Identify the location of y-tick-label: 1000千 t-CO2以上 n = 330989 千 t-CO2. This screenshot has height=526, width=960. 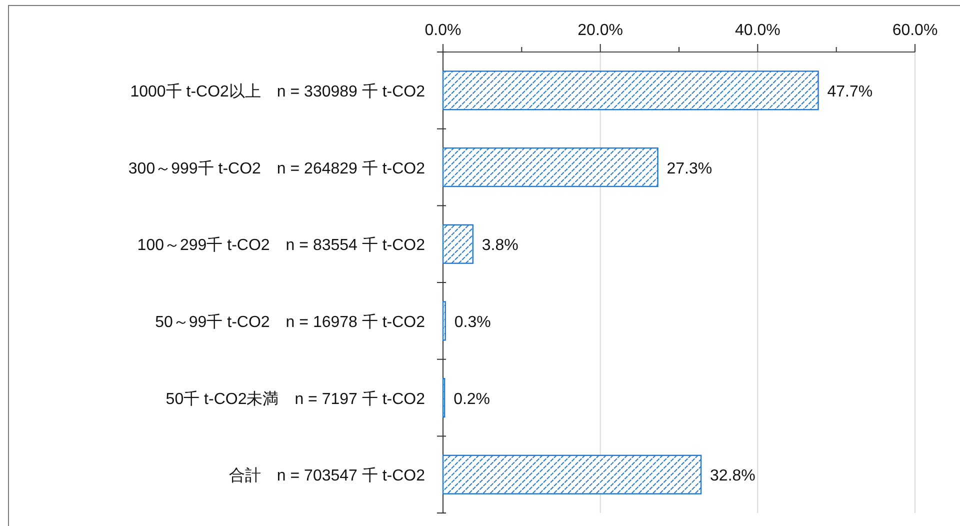
(278, 91).